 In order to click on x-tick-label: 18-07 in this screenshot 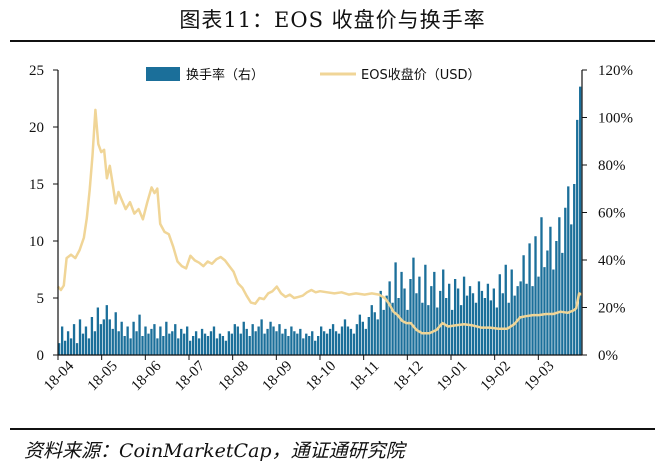, I will do `click(190, 376)`.